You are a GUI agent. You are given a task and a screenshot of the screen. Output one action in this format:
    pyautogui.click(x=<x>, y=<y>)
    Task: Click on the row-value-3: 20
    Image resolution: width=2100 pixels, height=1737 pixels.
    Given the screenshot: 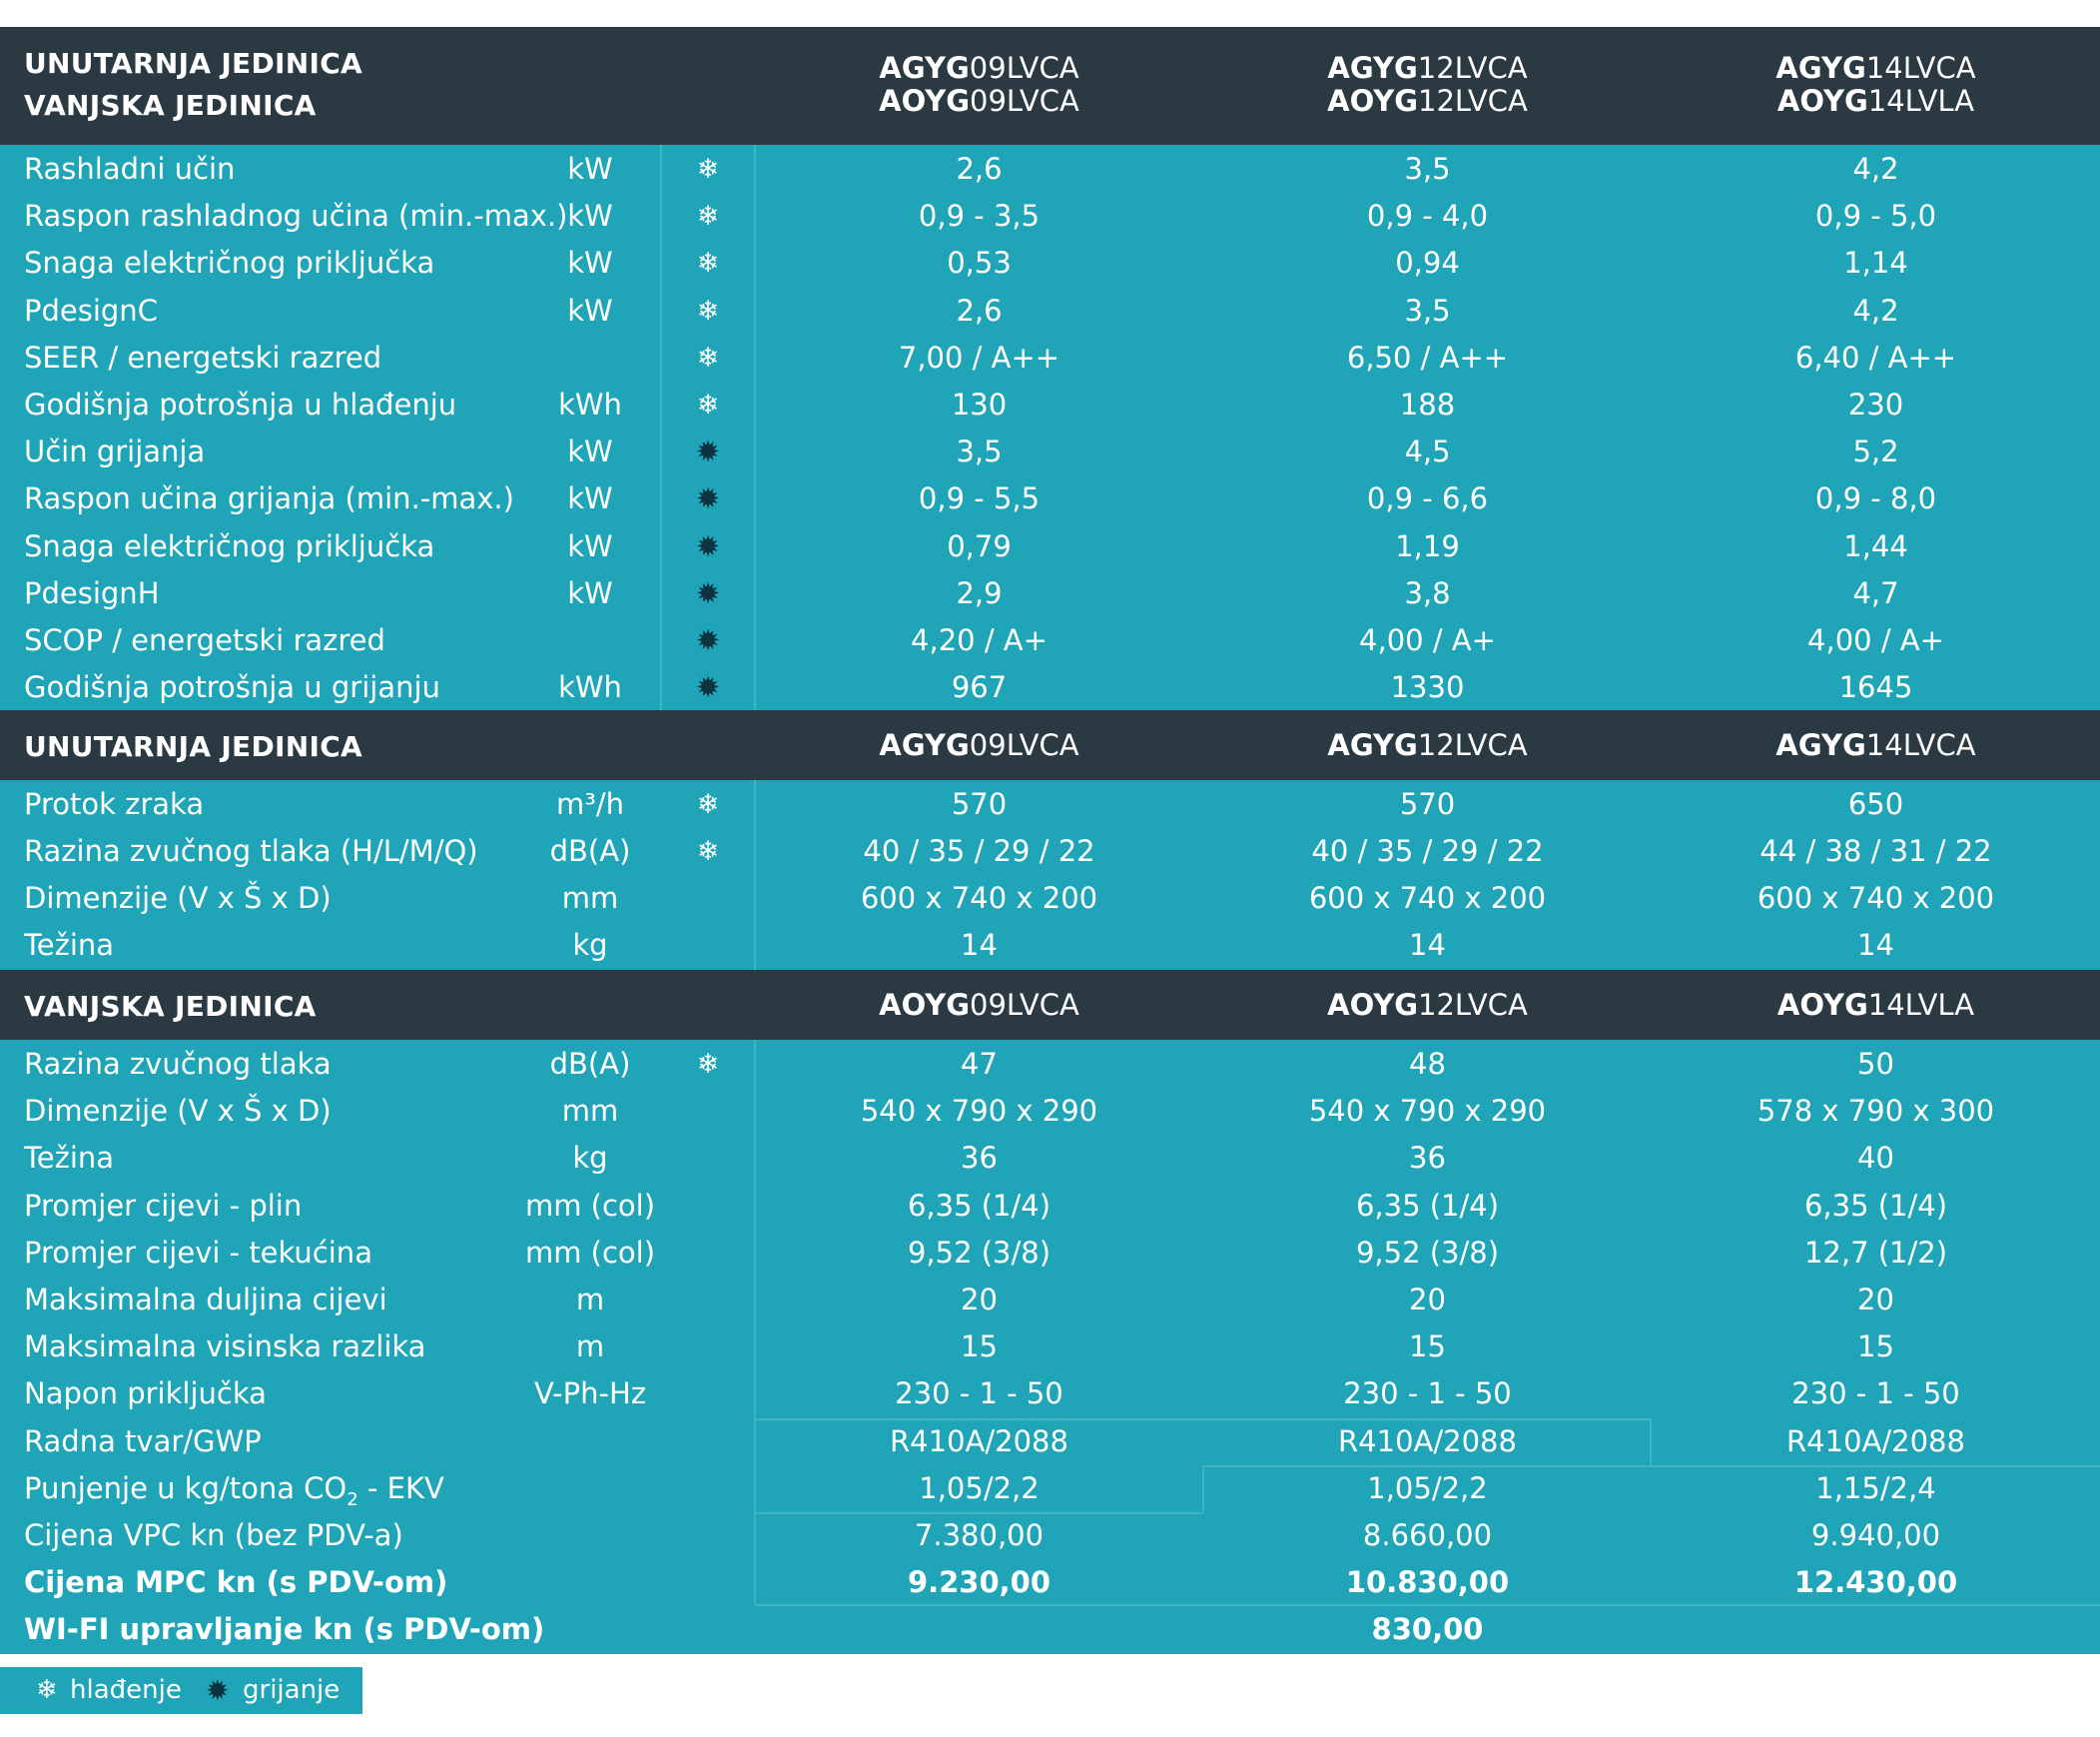 What is the action you would take?
    pyautogui.click(x=1875, y=1299)
    